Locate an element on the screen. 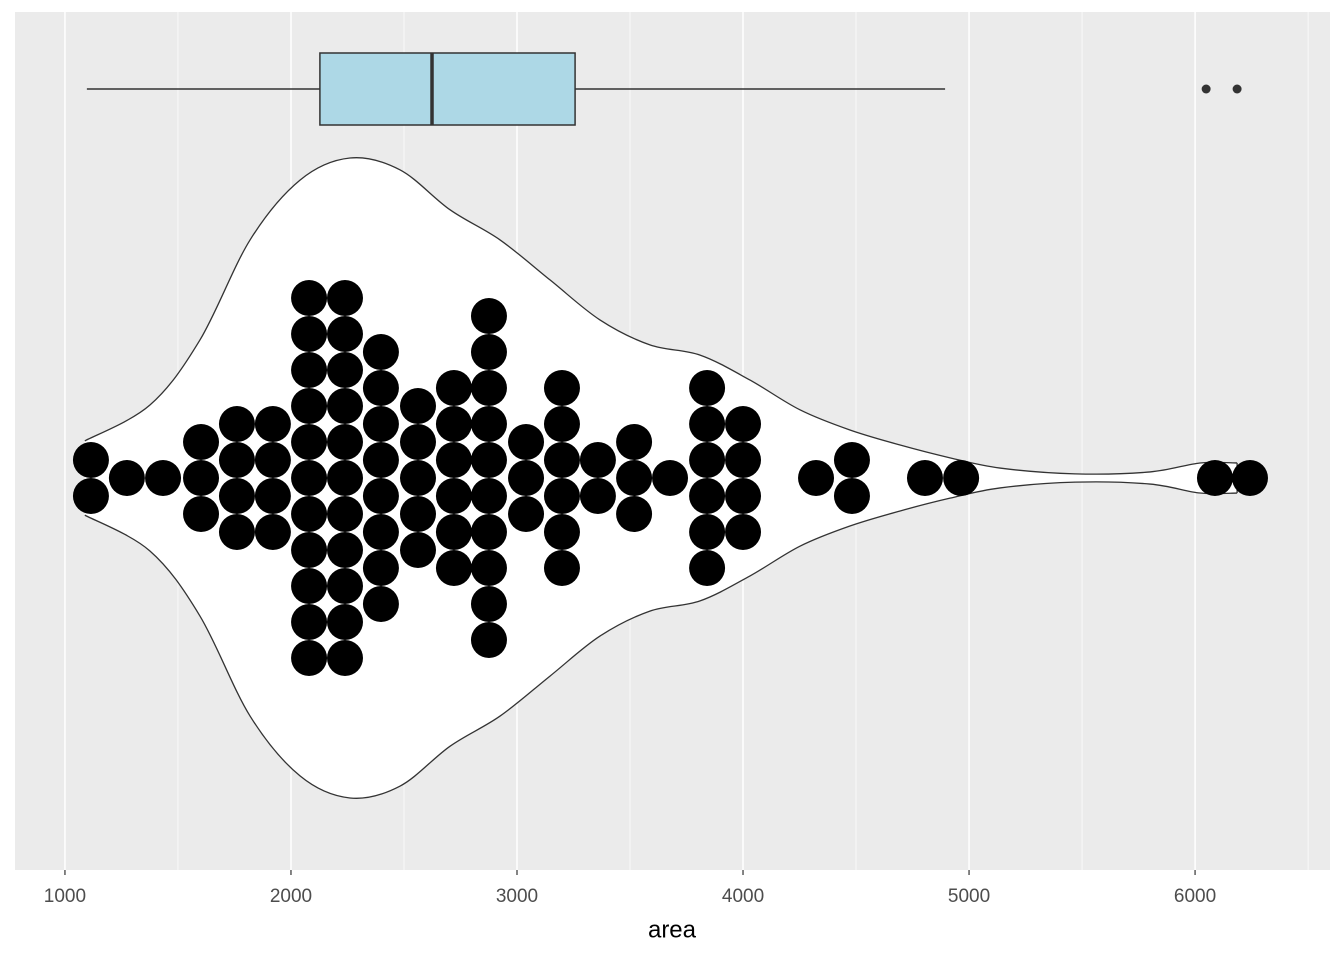 The height and width of the screenshot is (960, 1344). x-axis-title: area is located at coordinates (672, 929).